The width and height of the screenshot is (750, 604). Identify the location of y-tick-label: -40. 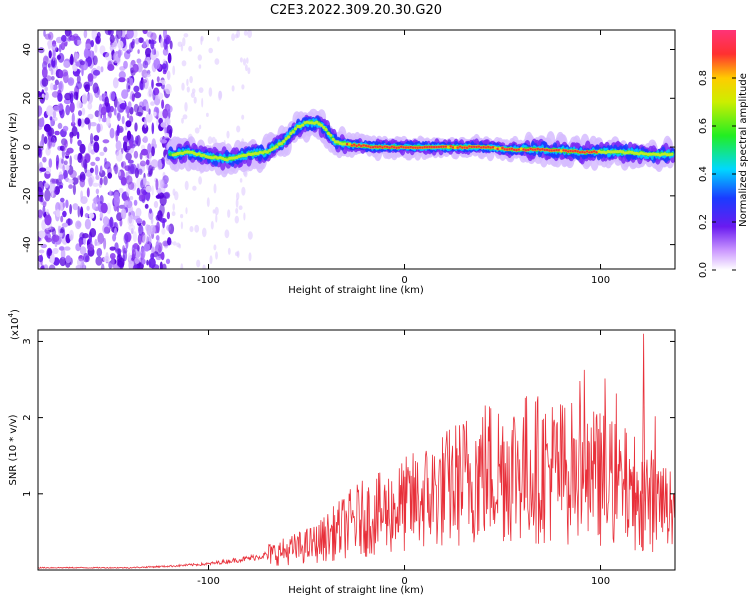
(27, 244).